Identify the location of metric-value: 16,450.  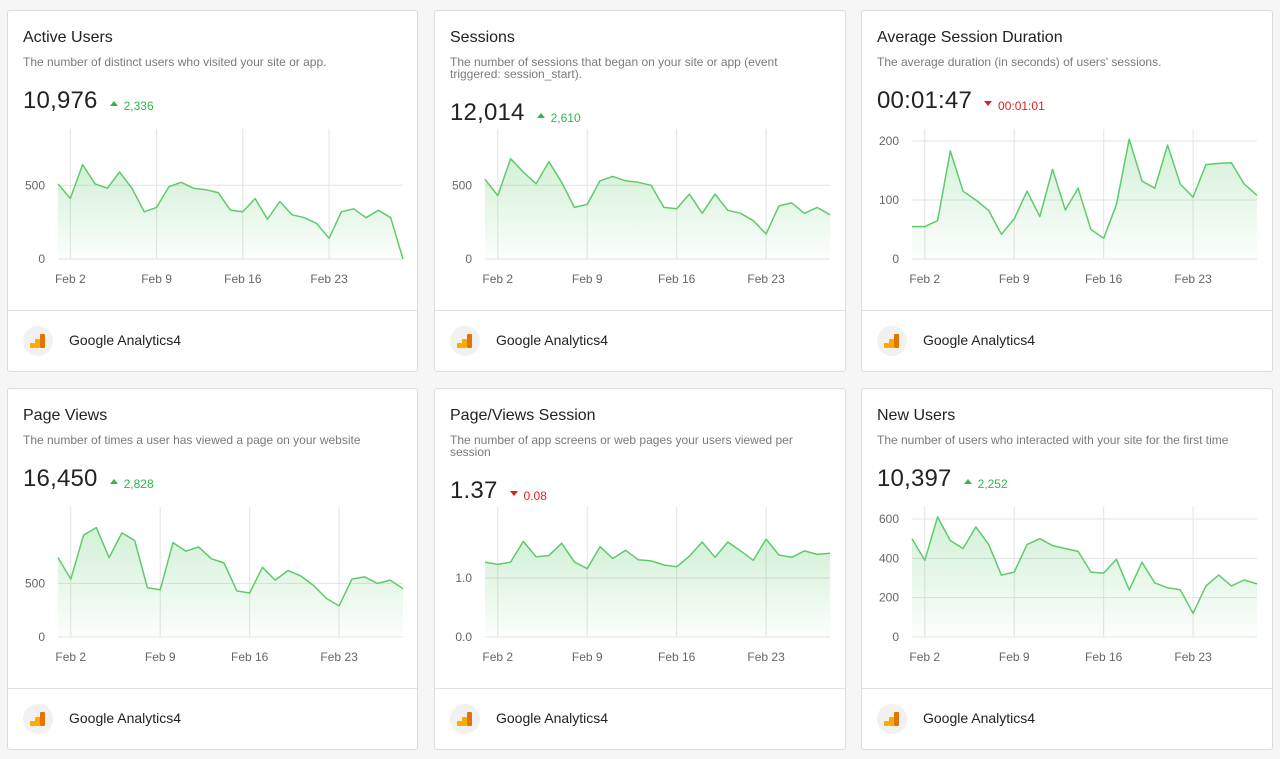
(60, 478).